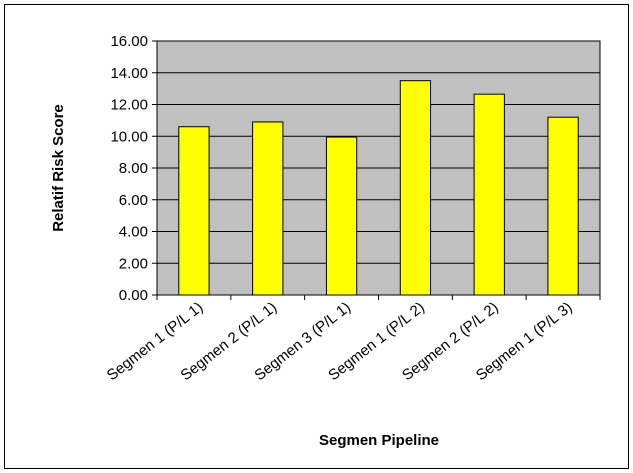 The width and height of the screenshot is (633, 473). Describe the element at coordinates (379, 440) in the screenshot. I see `x-axis-title: Segmen Pipeline` at that location.